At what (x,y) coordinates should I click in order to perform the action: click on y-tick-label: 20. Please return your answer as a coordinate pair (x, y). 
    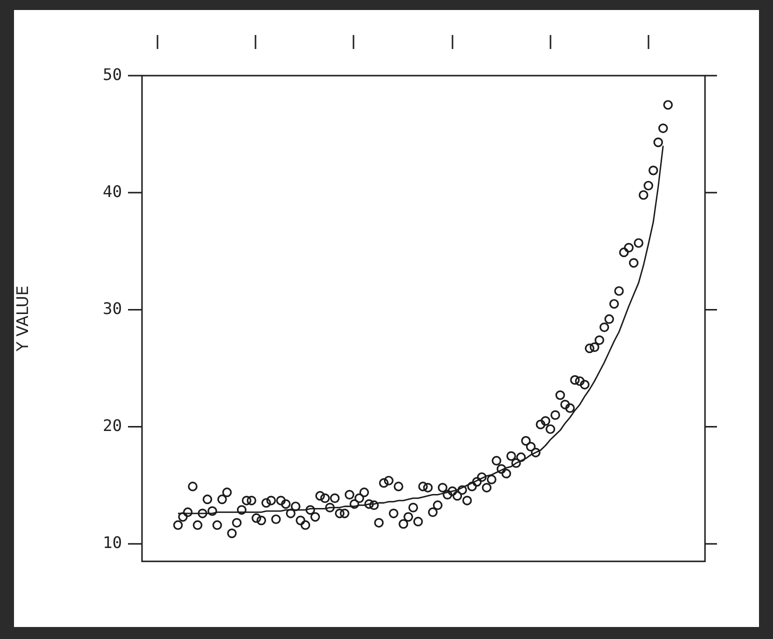
    Looking at the image, I should click on (112, 425).